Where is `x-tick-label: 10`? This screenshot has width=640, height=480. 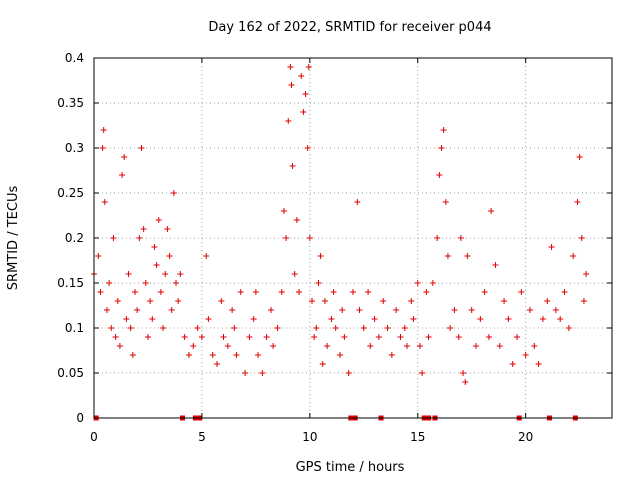 x-tick-label: 10 is located at coordinates (309, 437).